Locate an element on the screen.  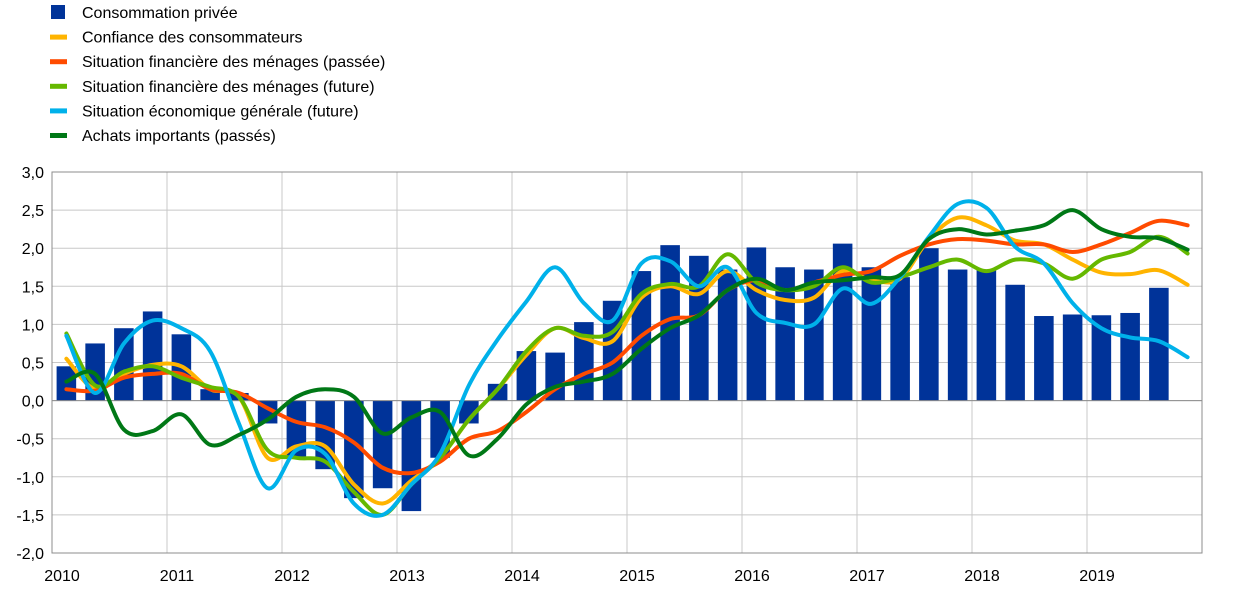
legend-entry: Situation économique générale (future) is located at coordinates (204, 111).